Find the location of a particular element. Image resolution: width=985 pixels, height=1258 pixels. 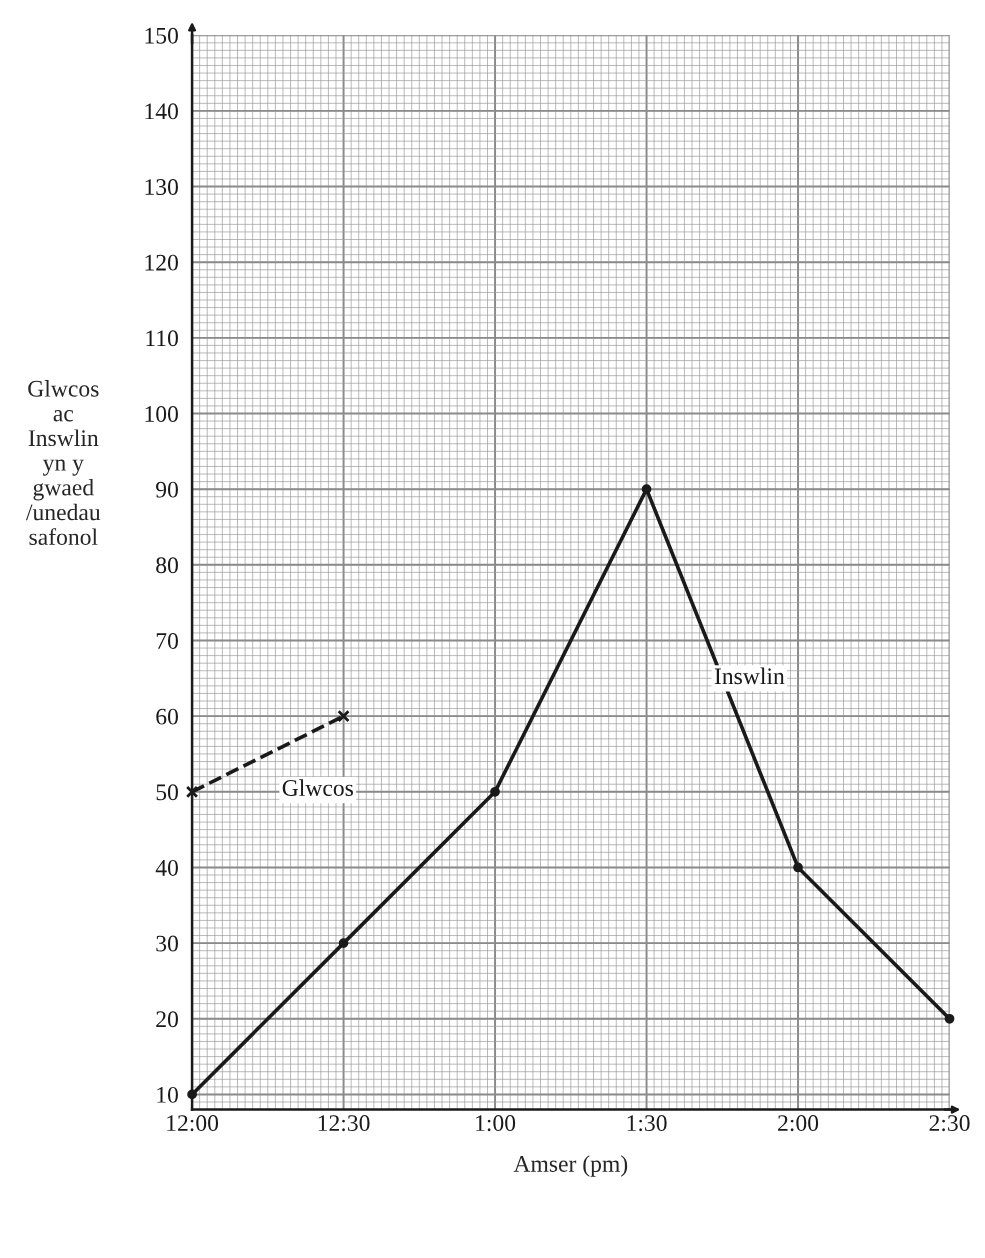

y-tick-label: 130 is located at coordinates (161, 187).